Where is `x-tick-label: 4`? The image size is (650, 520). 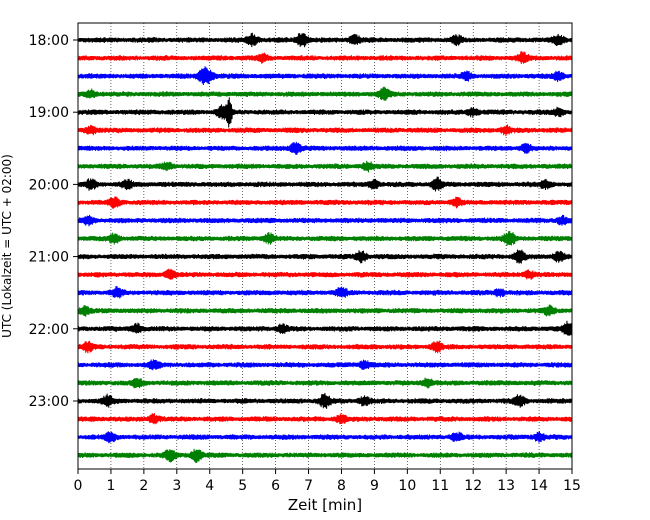 x-tick-label: 4 is located at coordinates (209, 486).